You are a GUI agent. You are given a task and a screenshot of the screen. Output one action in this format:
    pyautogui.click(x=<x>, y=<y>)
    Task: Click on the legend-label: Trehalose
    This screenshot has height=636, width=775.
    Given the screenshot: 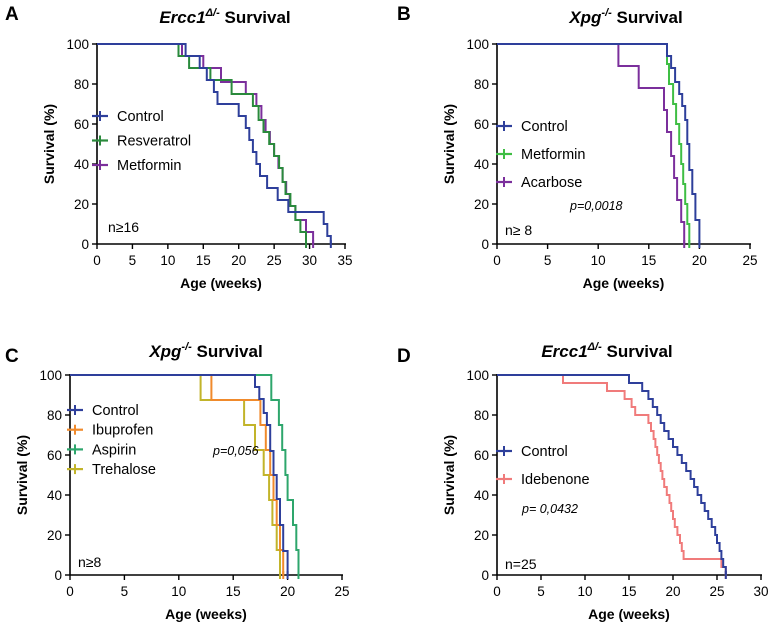 What is the action you would take?
    pyautogui.click(x=124, y=470)
    